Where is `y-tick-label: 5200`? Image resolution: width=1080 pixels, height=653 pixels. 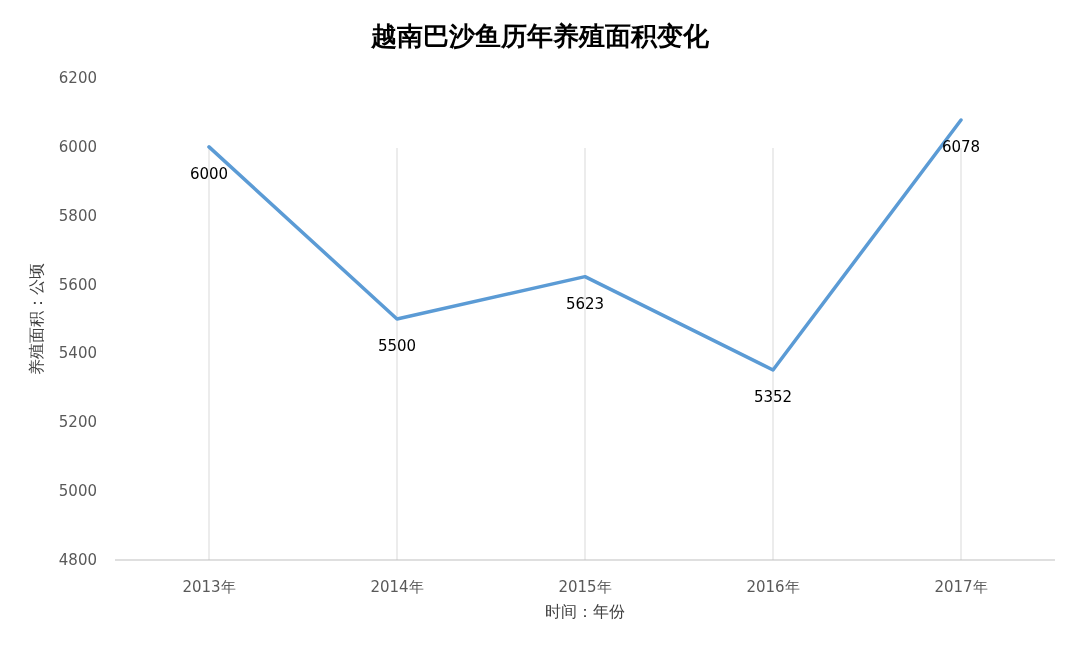 y-tick-label: 5200 is located at coordinates (77, 422).